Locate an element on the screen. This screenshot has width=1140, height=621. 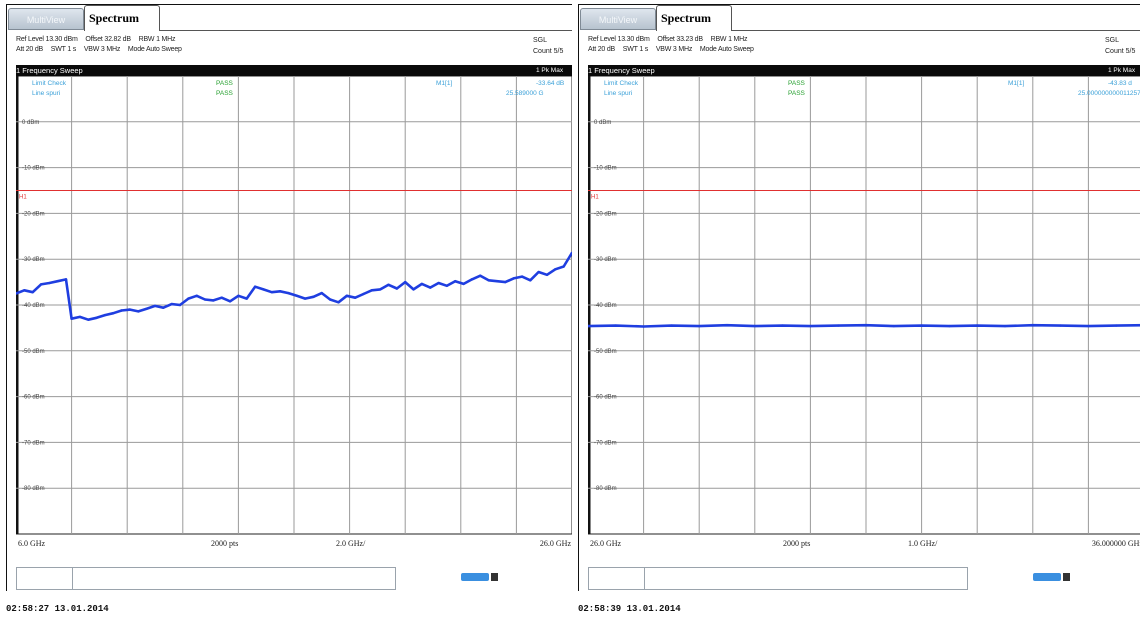
marker-frequency: 25.589000 G is located at coordinates (525, 93).